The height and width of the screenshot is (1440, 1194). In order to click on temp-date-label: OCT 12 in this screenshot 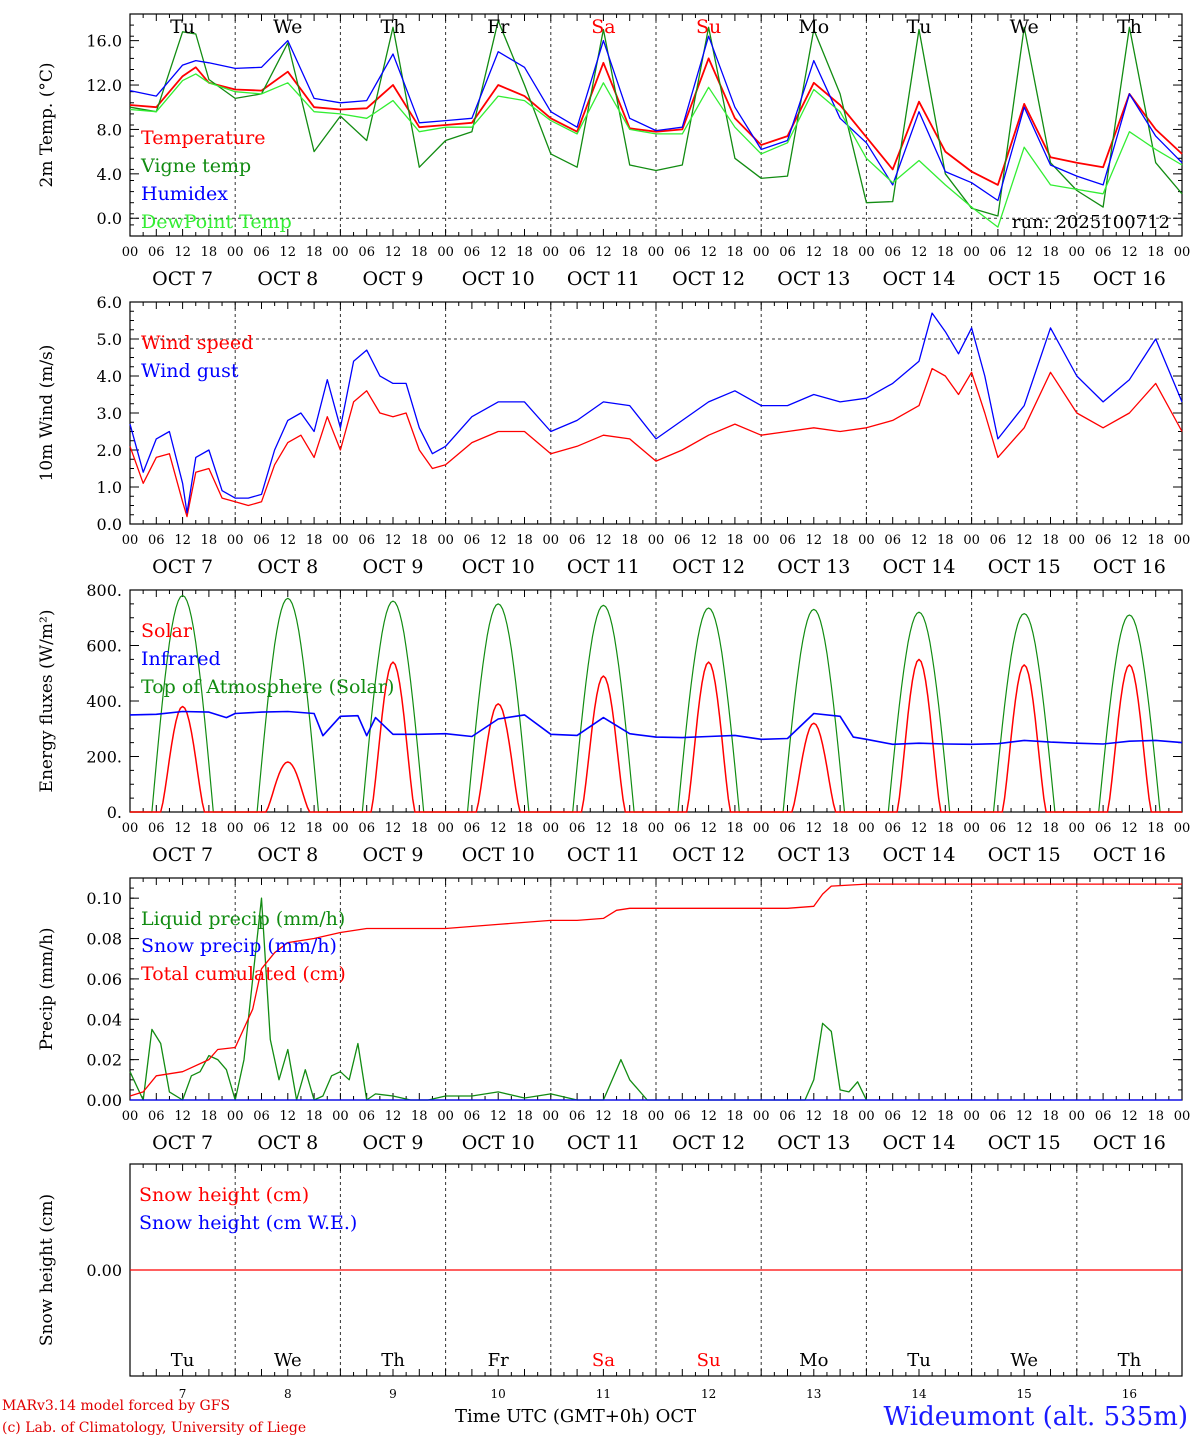, I will do `click(708, 279)`.